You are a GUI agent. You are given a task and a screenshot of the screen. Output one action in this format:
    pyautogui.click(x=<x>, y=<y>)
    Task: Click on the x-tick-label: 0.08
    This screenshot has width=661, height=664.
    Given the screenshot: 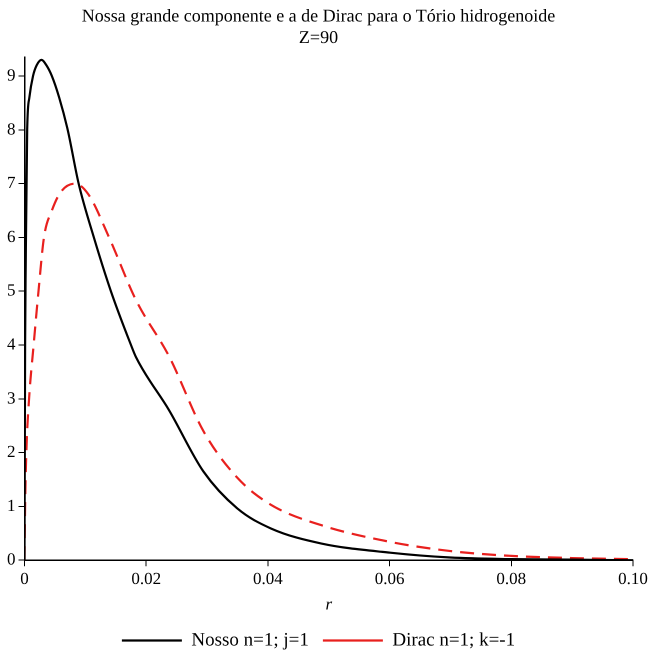 What is the action you would take?
    pyautogui.click(x=511, y=578)
    